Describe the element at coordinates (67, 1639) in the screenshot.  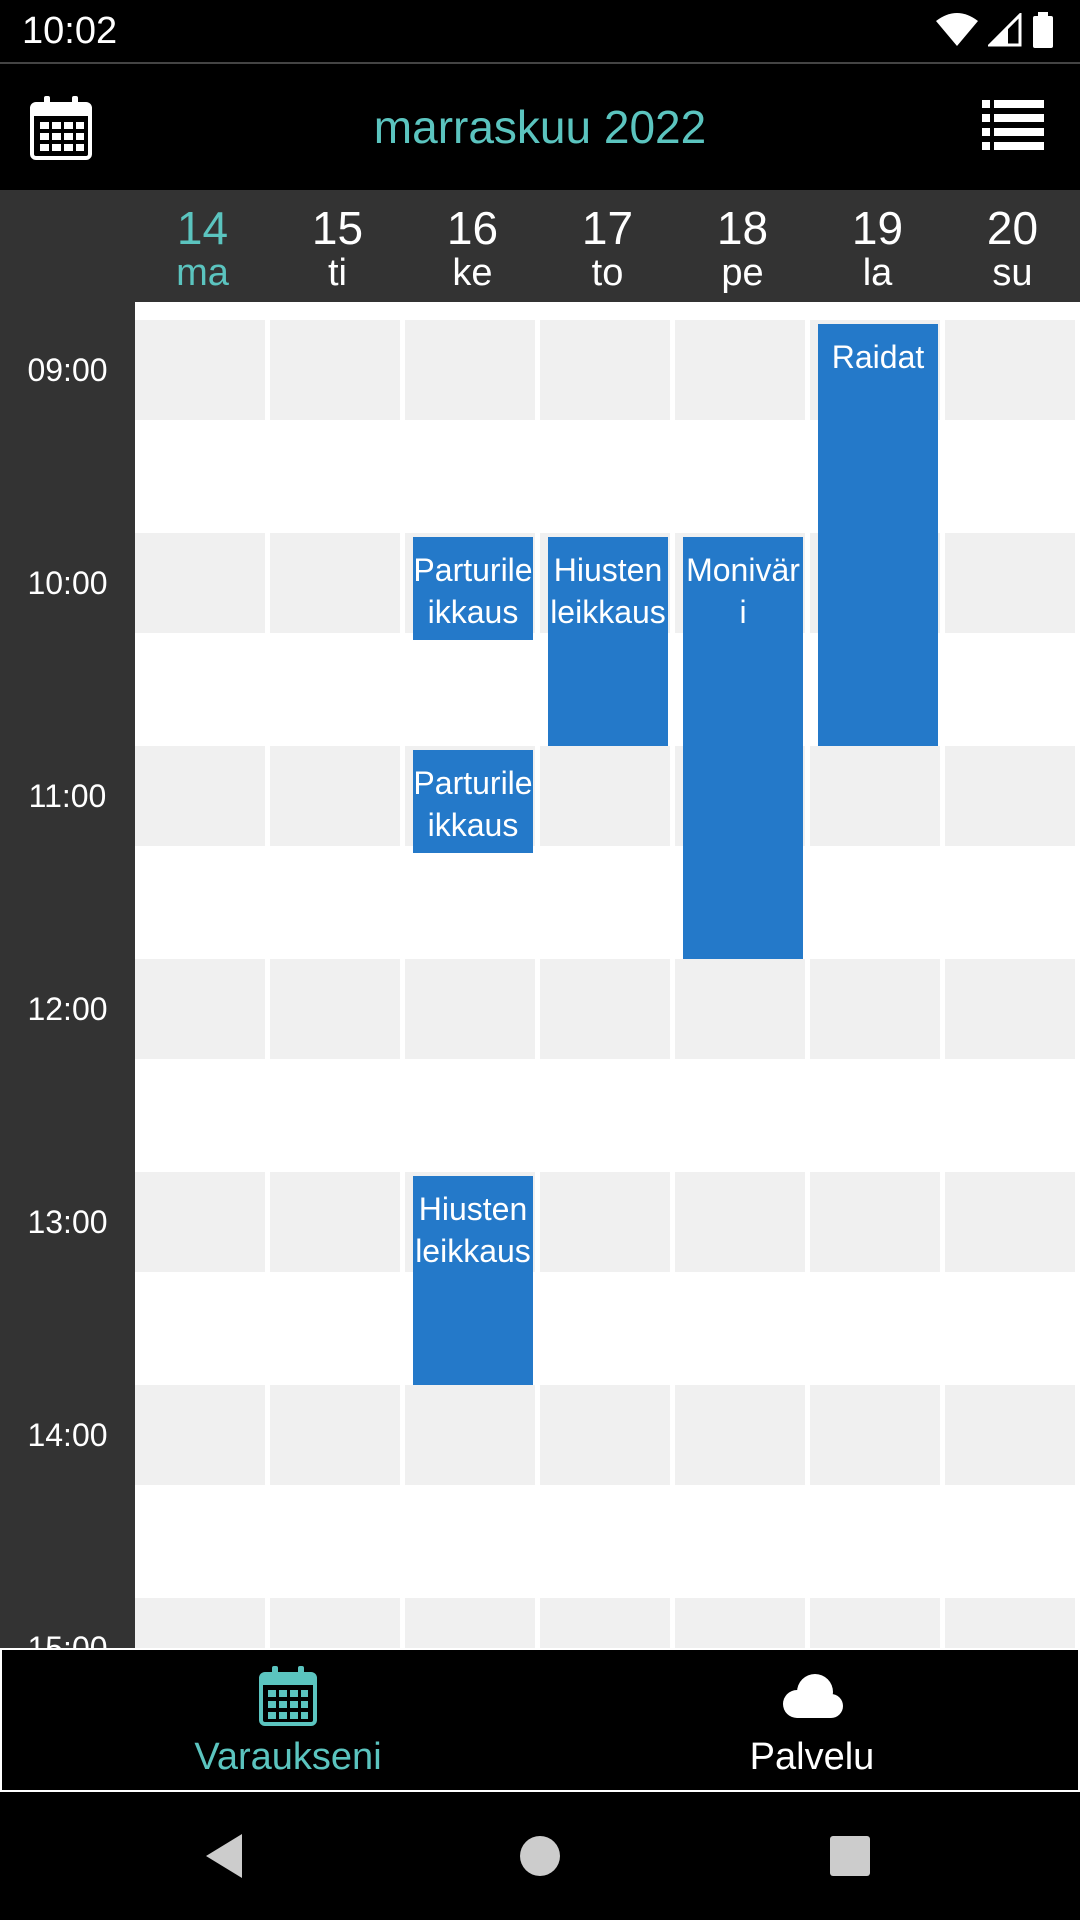
I see `time-label: 15:00` at that location.